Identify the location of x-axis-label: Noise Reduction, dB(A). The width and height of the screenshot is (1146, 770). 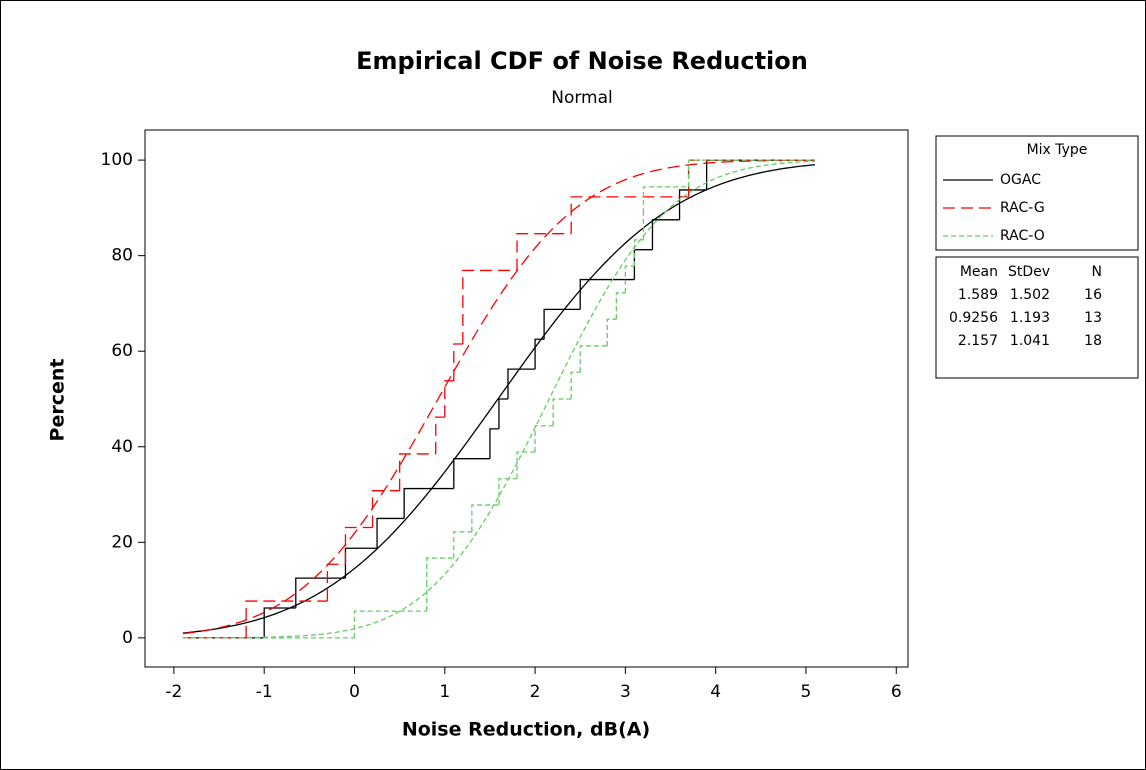
(526, 730).